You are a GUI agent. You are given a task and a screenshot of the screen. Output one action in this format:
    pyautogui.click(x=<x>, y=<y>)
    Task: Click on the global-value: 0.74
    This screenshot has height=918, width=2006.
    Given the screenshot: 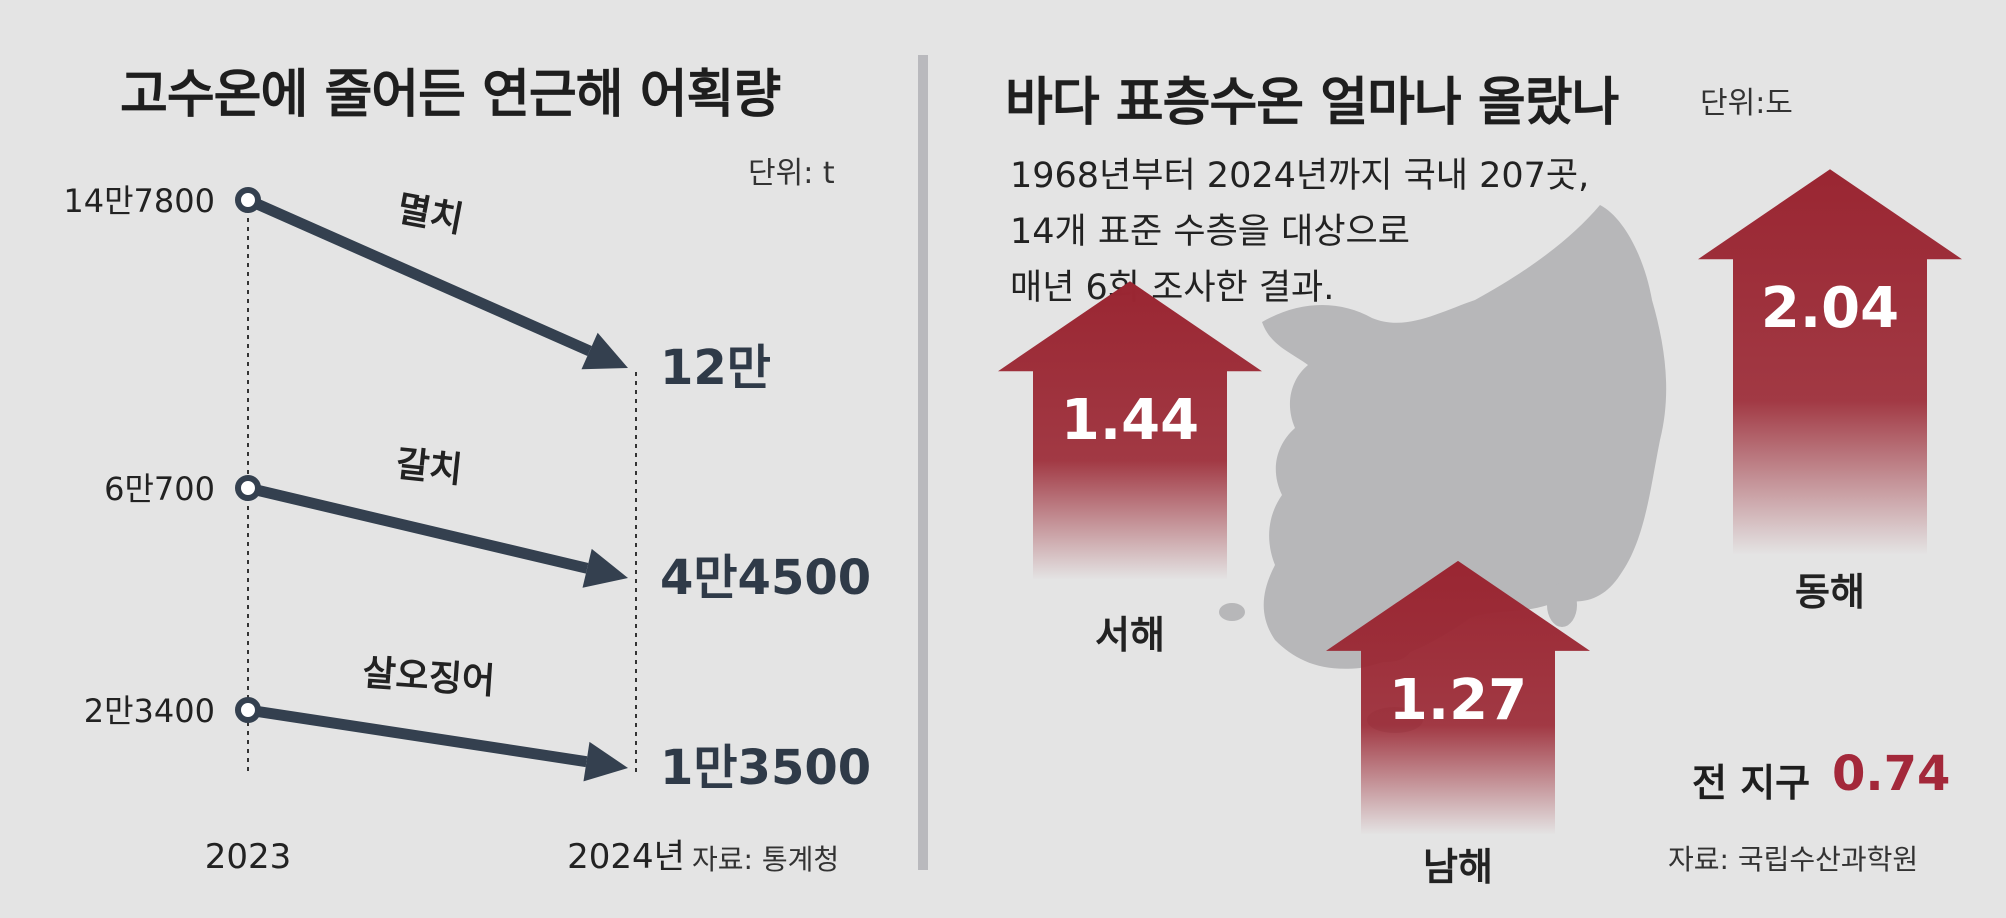 What is the action you would take?
    pyautogui.click(x=1891, y=774)
    